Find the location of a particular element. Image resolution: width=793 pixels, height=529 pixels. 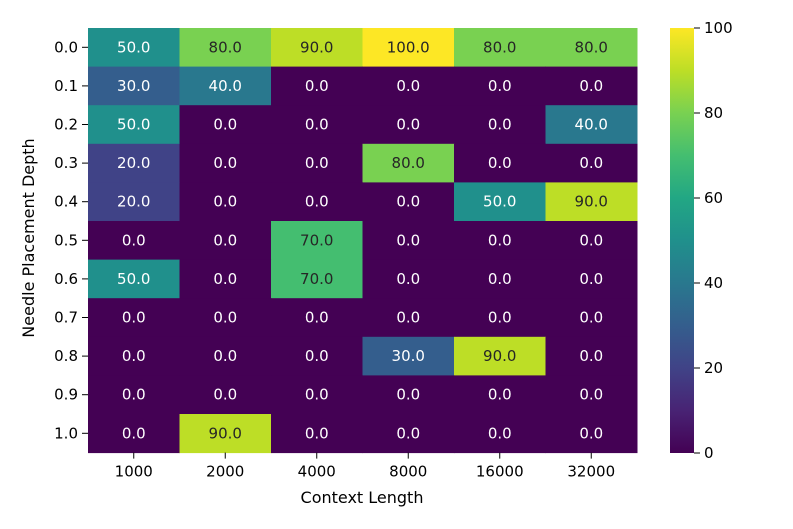

y-axis-ticks: 0.0 0.1 0.2 0.3 0.4 0.5 0.6 0.7 0.8 0.9 1.0 is located at coordinates (71, 240).